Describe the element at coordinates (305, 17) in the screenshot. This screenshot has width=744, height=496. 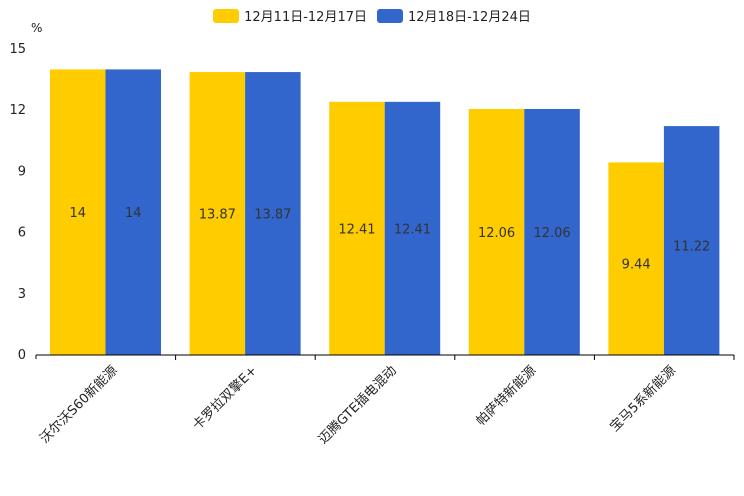
I see `legend-label-series-1: 12月11日-12月17日` at that location.